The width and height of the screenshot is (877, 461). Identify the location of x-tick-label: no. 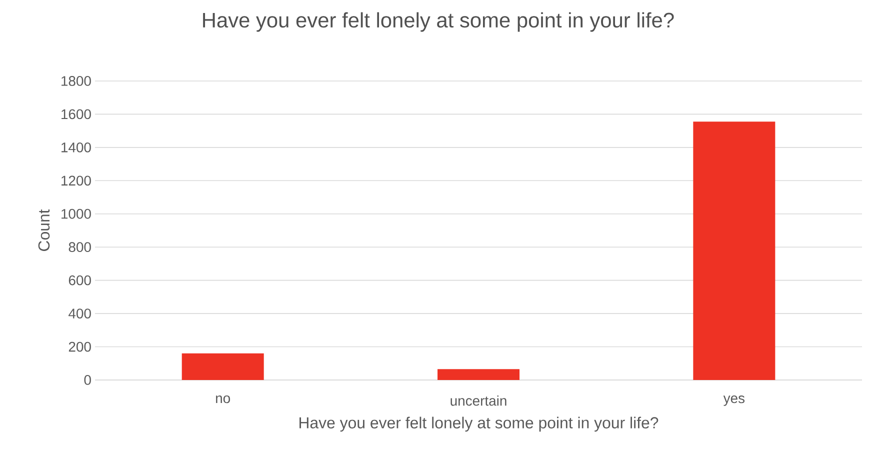
(223, 399).